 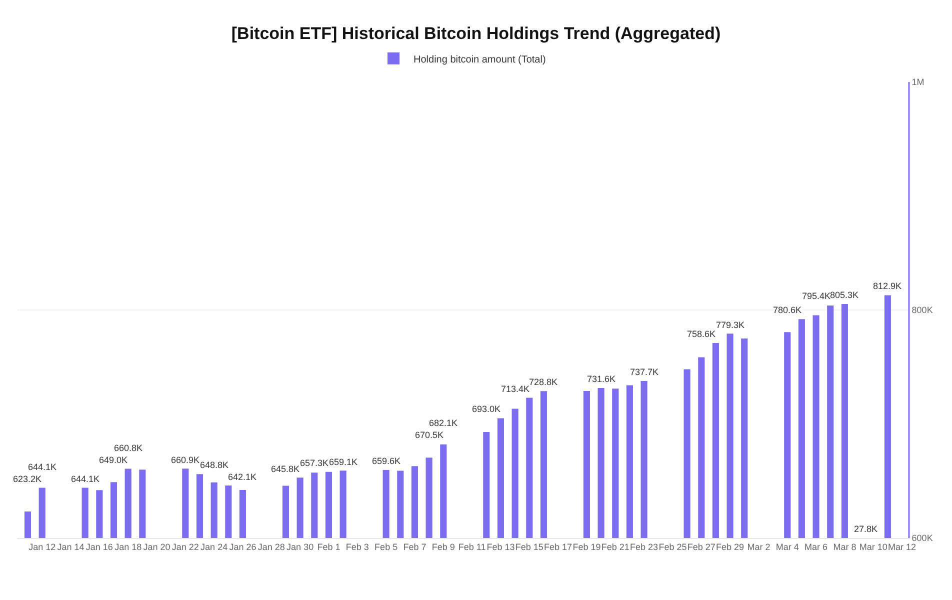 What do you see at coordinates (386, 547) in the screenshot?
I see `x-tick-label: Feb 5` at bounding box center [386, 547].